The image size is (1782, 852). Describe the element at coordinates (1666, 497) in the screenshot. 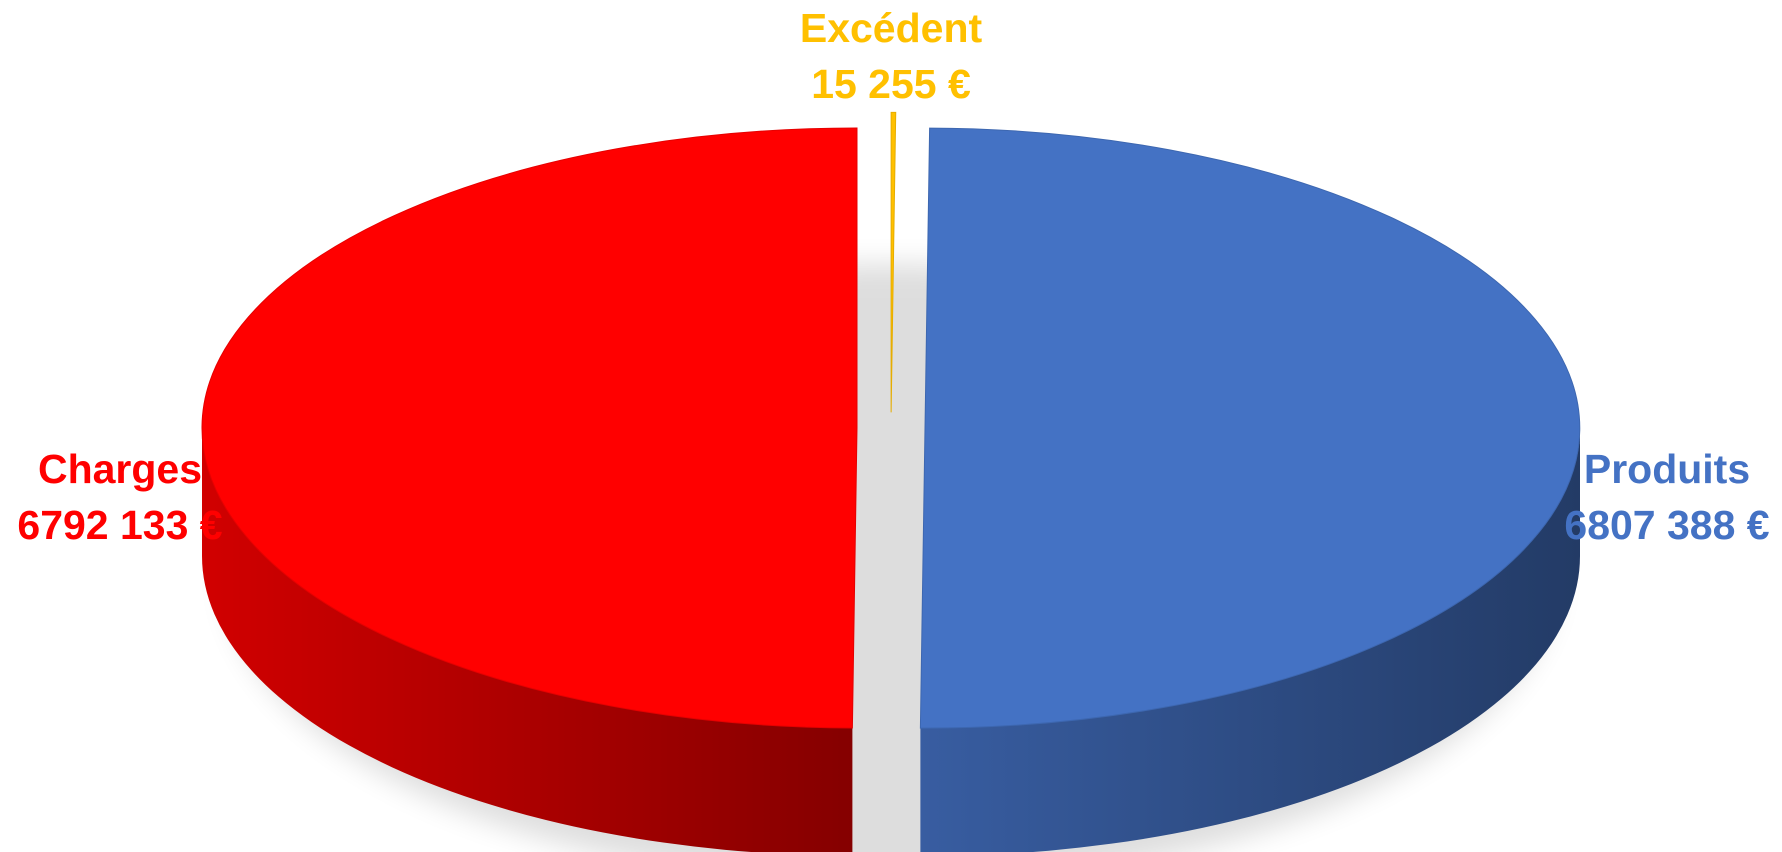

I see `produits-label: Produits 6807 388 €` at that location.